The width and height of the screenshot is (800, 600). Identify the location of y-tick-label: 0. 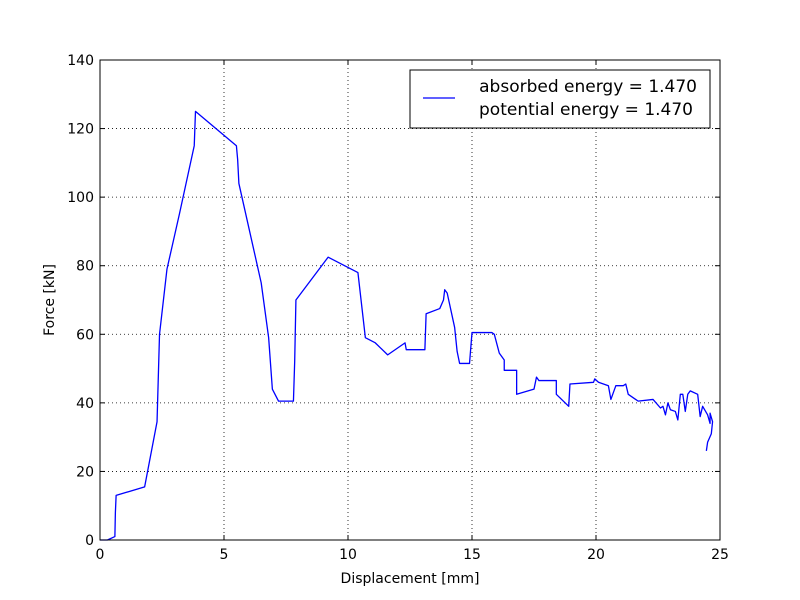
(89, 541).